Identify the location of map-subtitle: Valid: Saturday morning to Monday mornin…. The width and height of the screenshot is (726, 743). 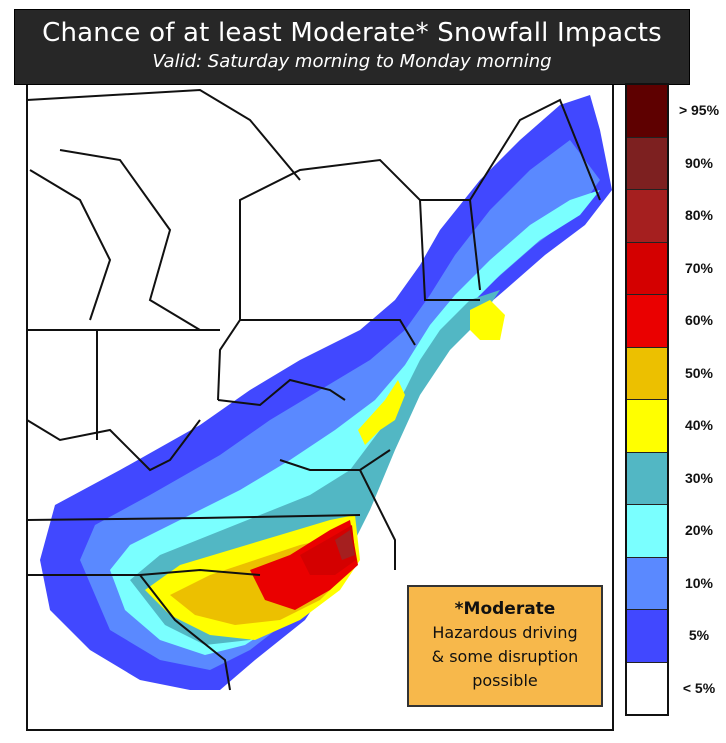
(352, 61).